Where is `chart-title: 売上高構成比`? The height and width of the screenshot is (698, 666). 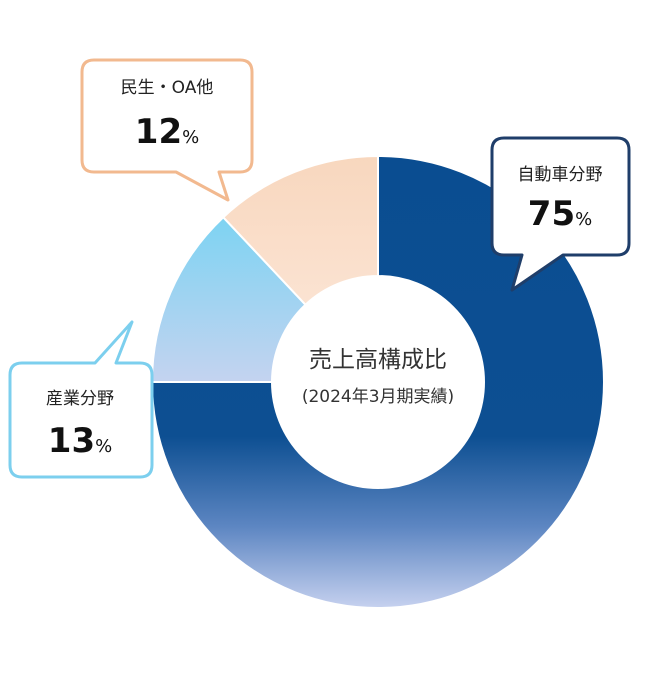
chart-title: 売上高構成比 is located at coordinates (378, 360).